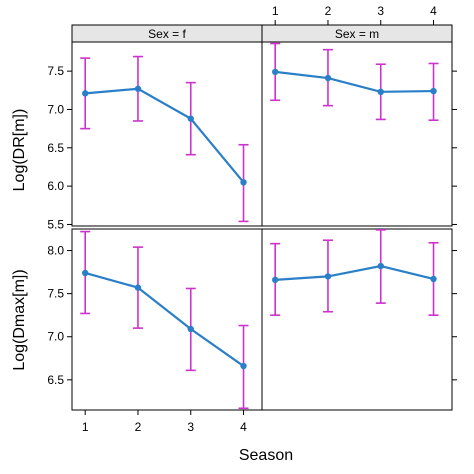 This screenshot has width=474, height=474. What do you see at coordinates (55, 294) in the screenshot?
I see `y-tick-label-r1-2: 7.5` at bounding box center [55, 294].